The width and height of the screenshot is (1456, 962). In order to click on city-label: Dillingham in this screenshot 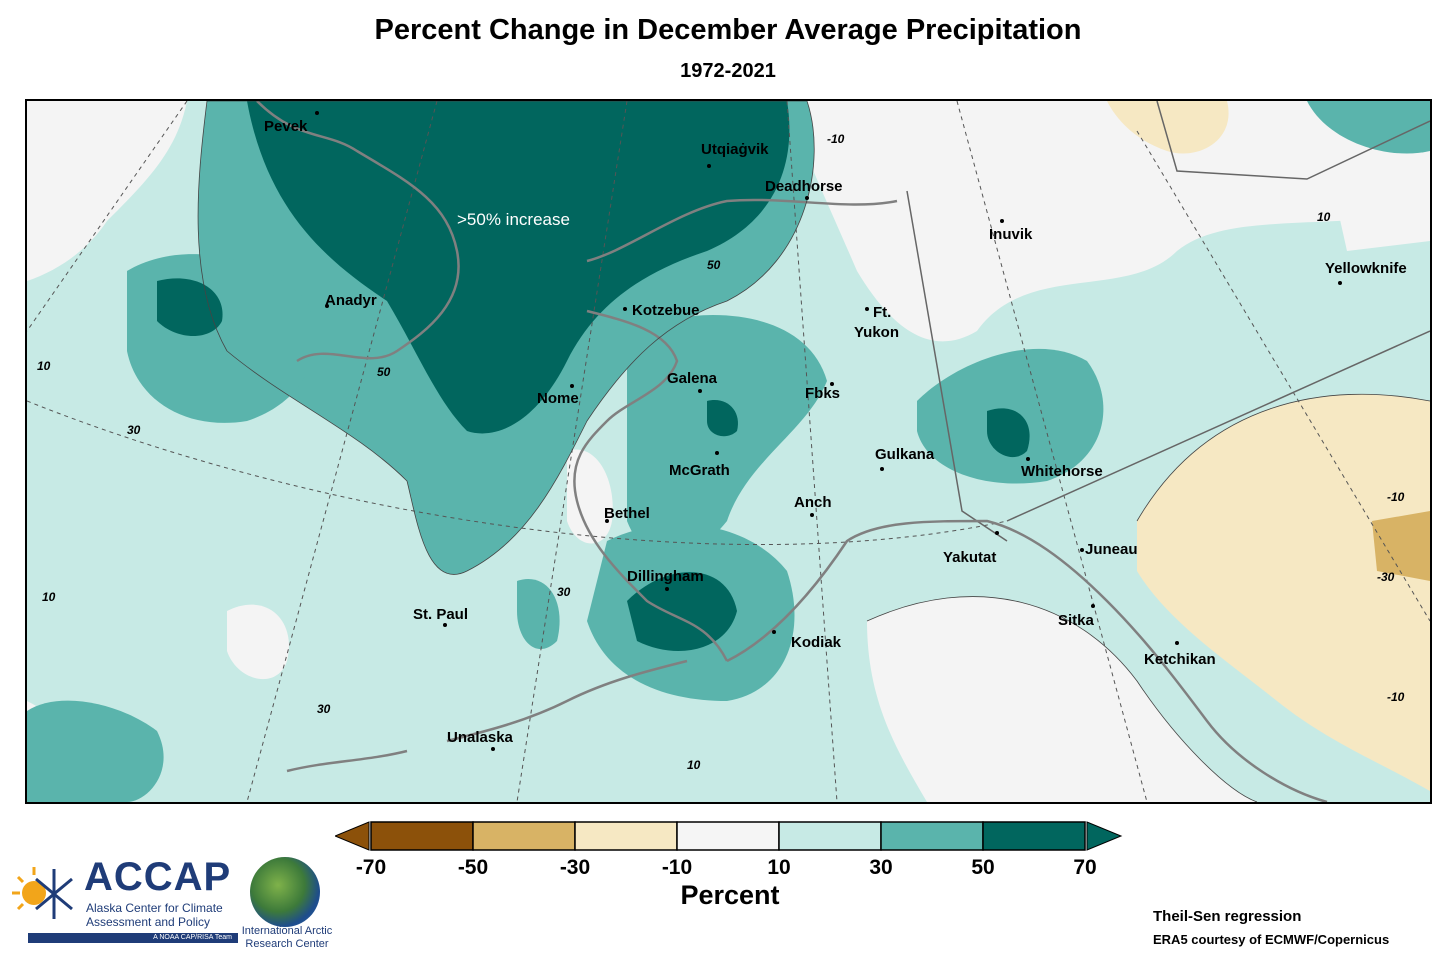, I will do `click(665, 576)`.